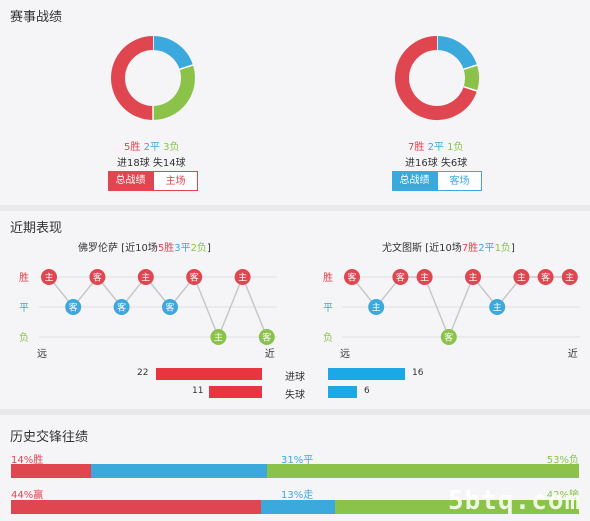 The width and height of the screenshot is (590, 521). I want to click on home-form-losses: 2负, so click(198, 248).